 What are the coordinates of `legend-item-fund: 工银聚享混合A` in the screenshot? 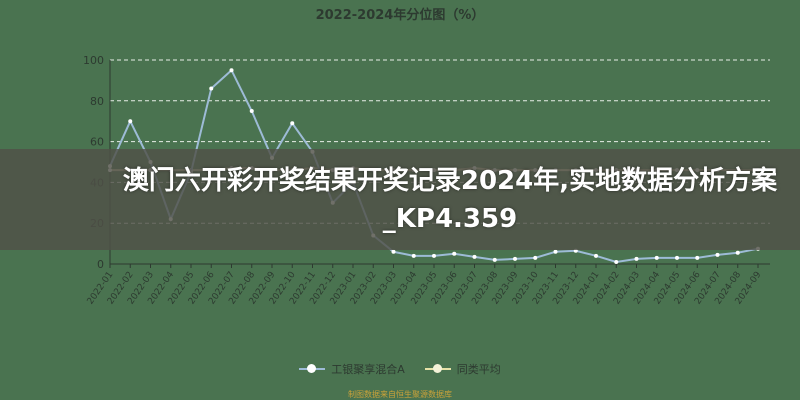 It's located at (352, 369).